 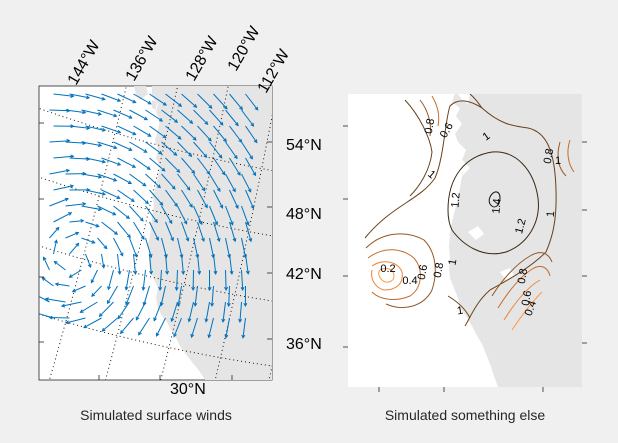 What do you see at coordinates (304, 214) in the screenshot?
I see `parallel-label: 48°N` at bounding box center [304, 214].